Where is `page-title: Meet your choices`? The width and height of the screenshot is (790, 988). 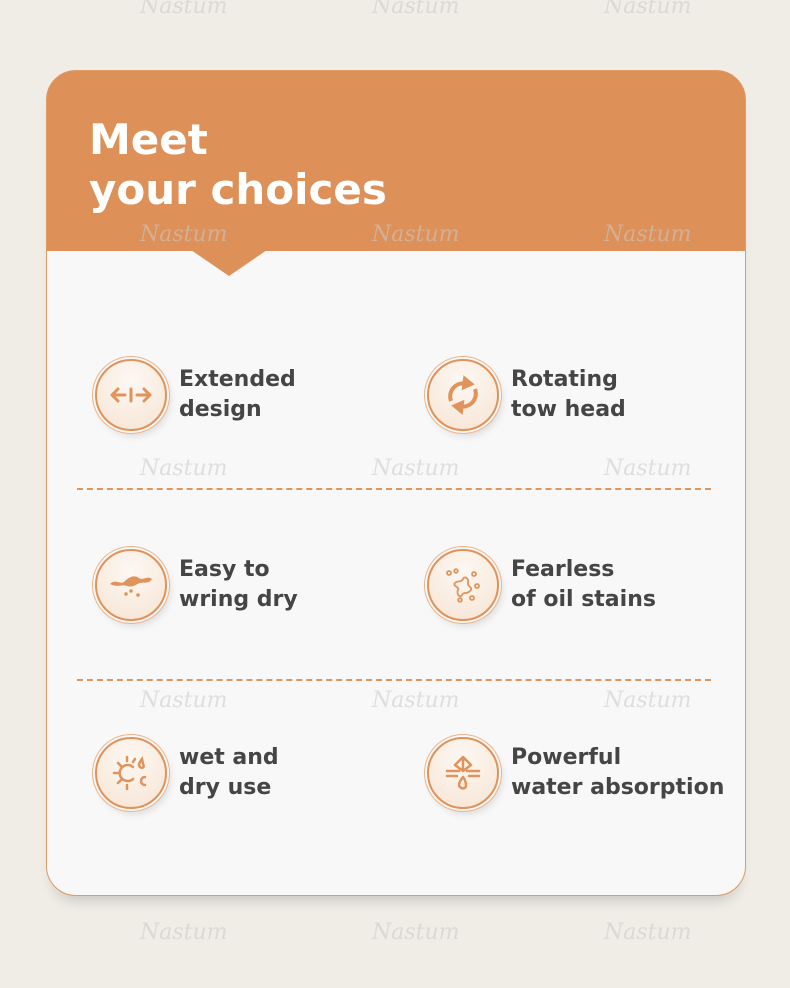 page-title: Meet your choices is located at coordinates (238, 165).